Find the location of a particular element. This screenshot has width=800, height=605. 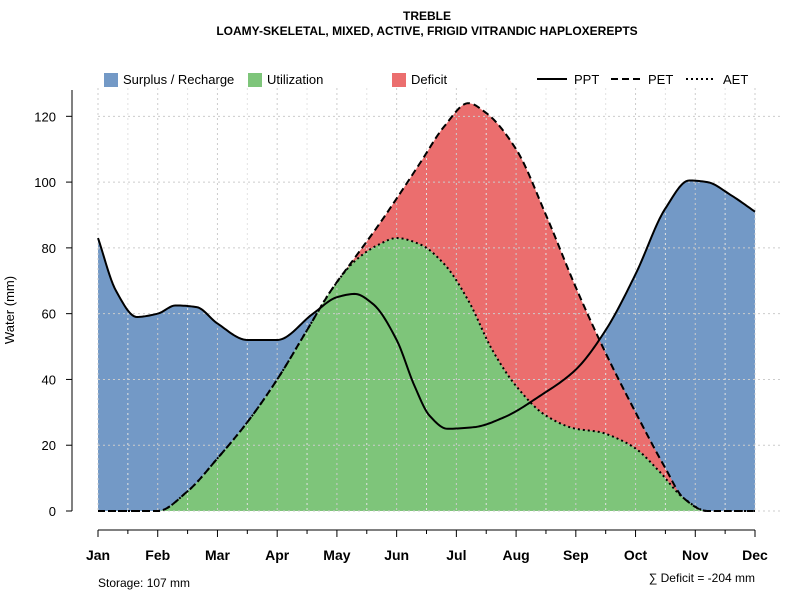

x-tick-label: Apr is located at coordinates (277, 555).